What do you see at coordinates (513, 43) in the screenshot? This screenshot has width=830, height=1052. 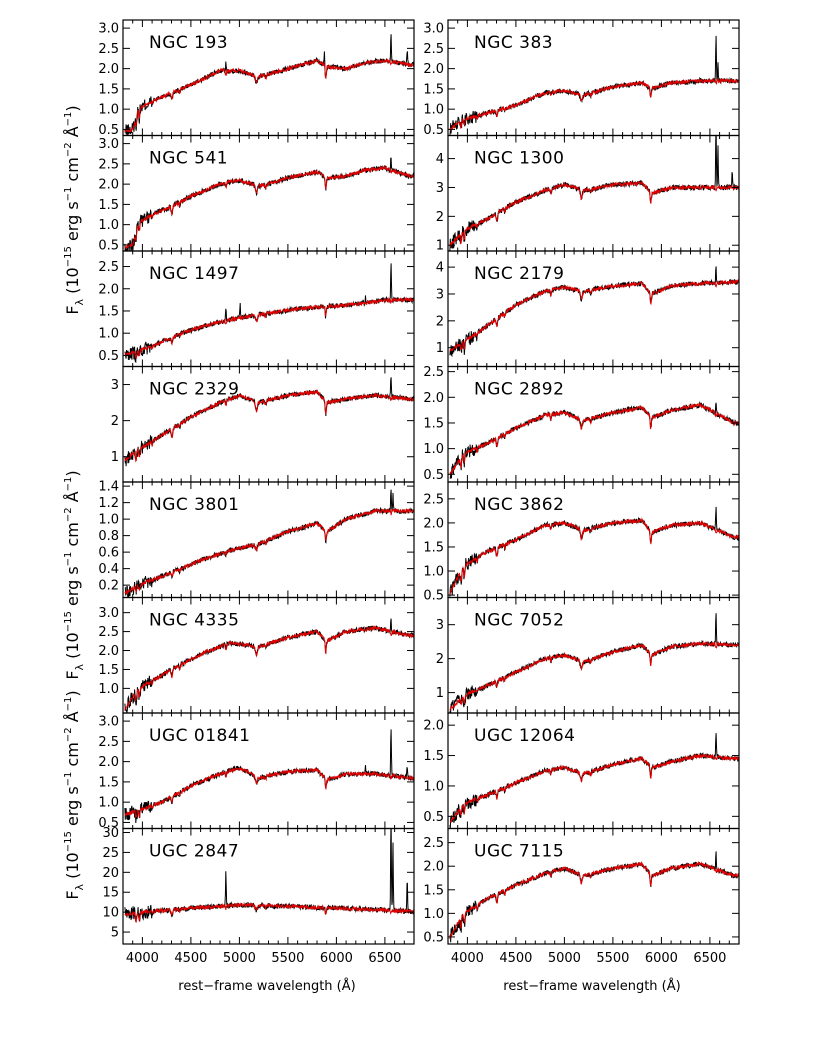 I see `panel-label: NGC 383` at bounding box center [513, 43].